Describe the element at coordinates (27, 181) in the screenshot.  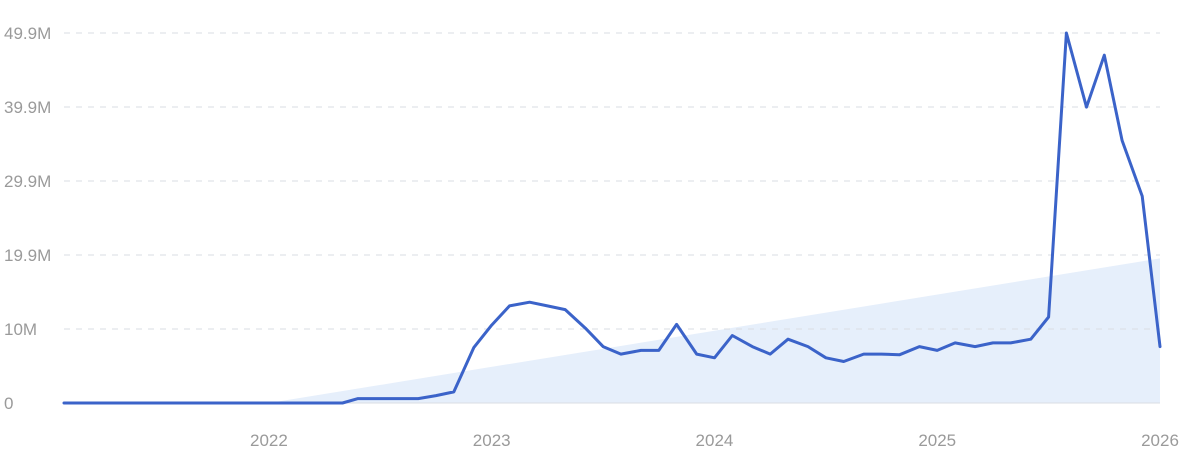
I see `y-tick-label: 29.9M` at that location.